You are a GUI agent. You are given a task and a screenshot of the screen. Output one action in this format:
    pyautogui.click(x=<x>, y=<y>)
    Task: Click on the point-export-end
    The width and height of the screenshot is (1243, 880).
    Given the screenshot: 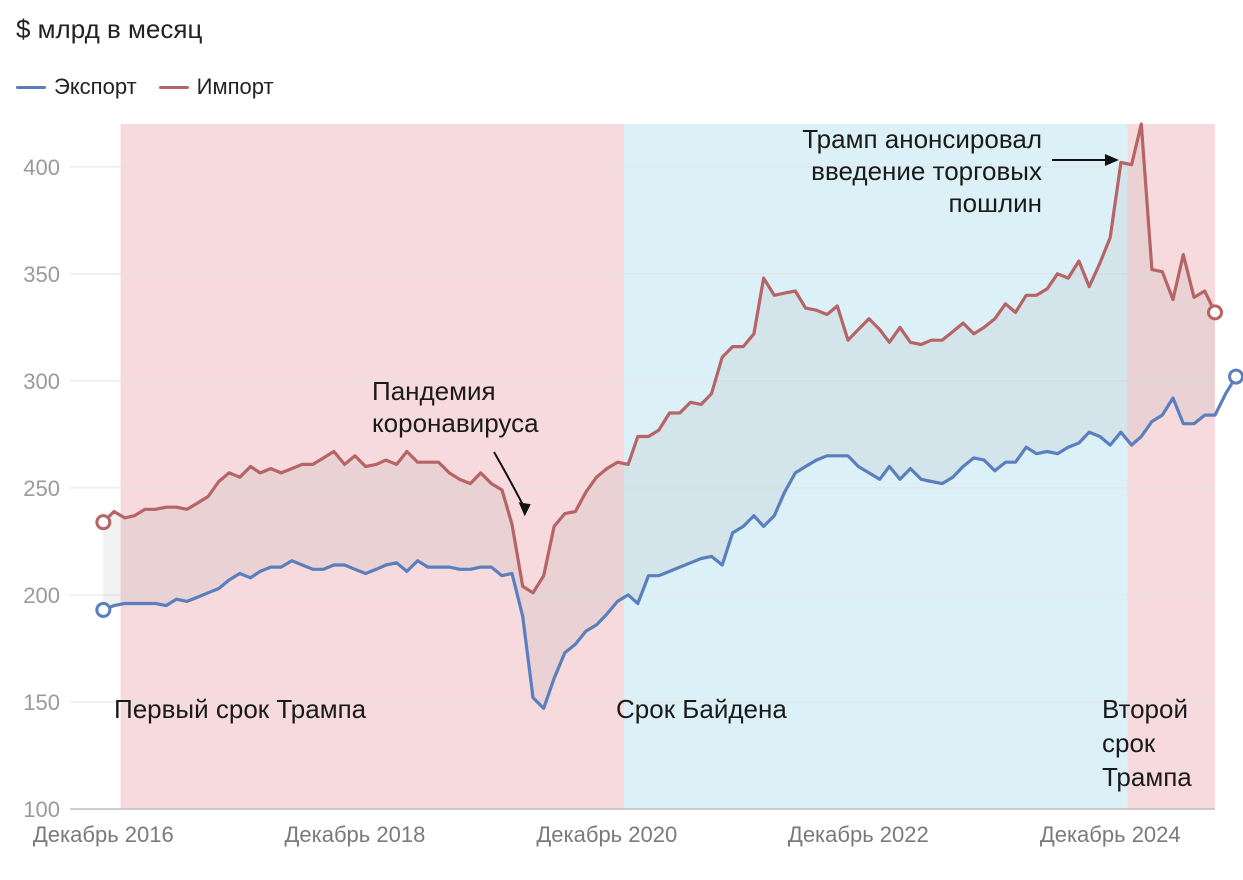 What is the action you would take?
    pyautogui.click(x=1235, y=376)
    